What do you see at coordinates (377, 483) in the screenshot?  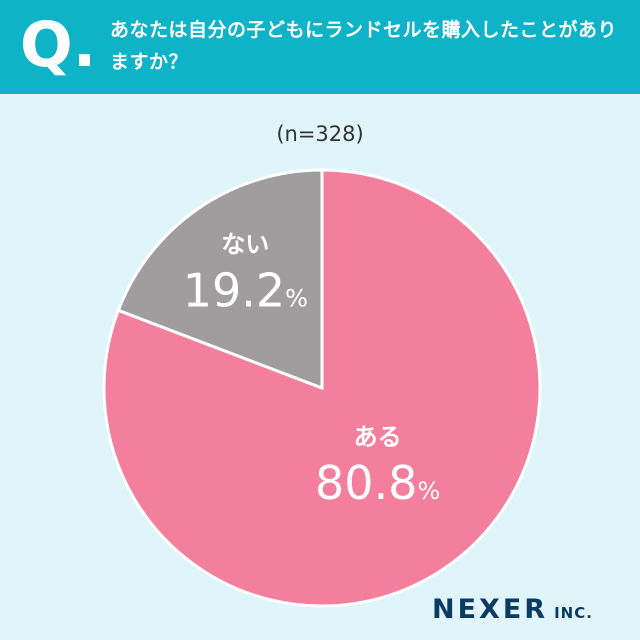 I see `slice-value-label: 80.8%` at bounding box center [377, 483].